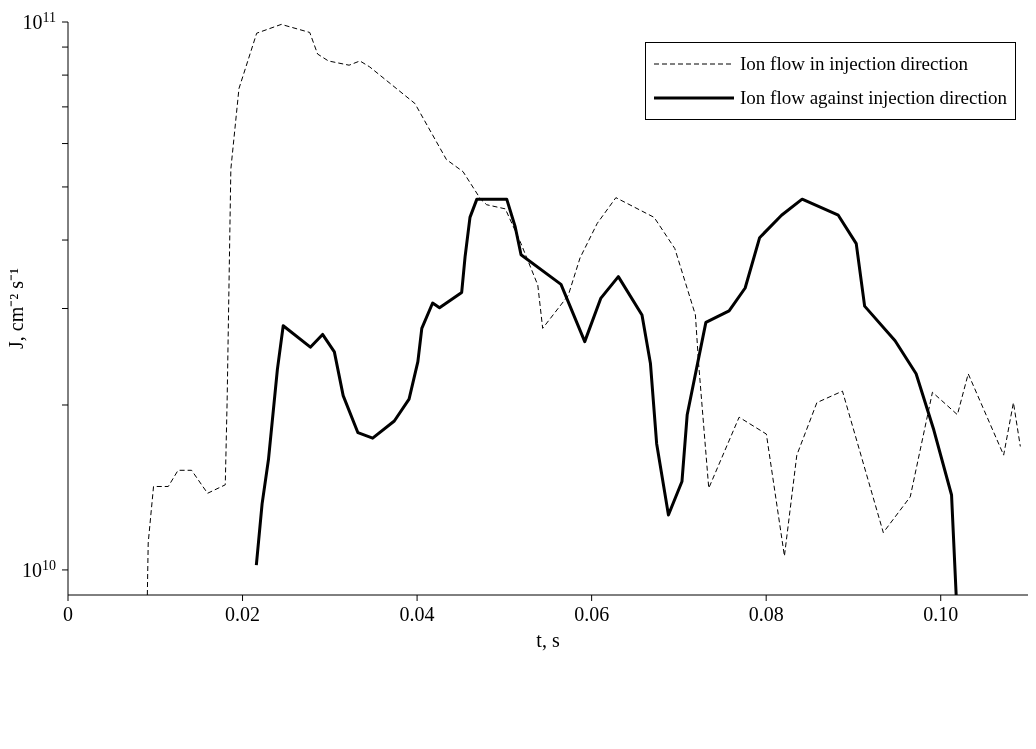 The width and height of the screenshot is (1036, 749). What do you see at coordinates (243, 614) in the screenshot?
I see `x-tick-label: 0.02` at bounding box center [243, 614].